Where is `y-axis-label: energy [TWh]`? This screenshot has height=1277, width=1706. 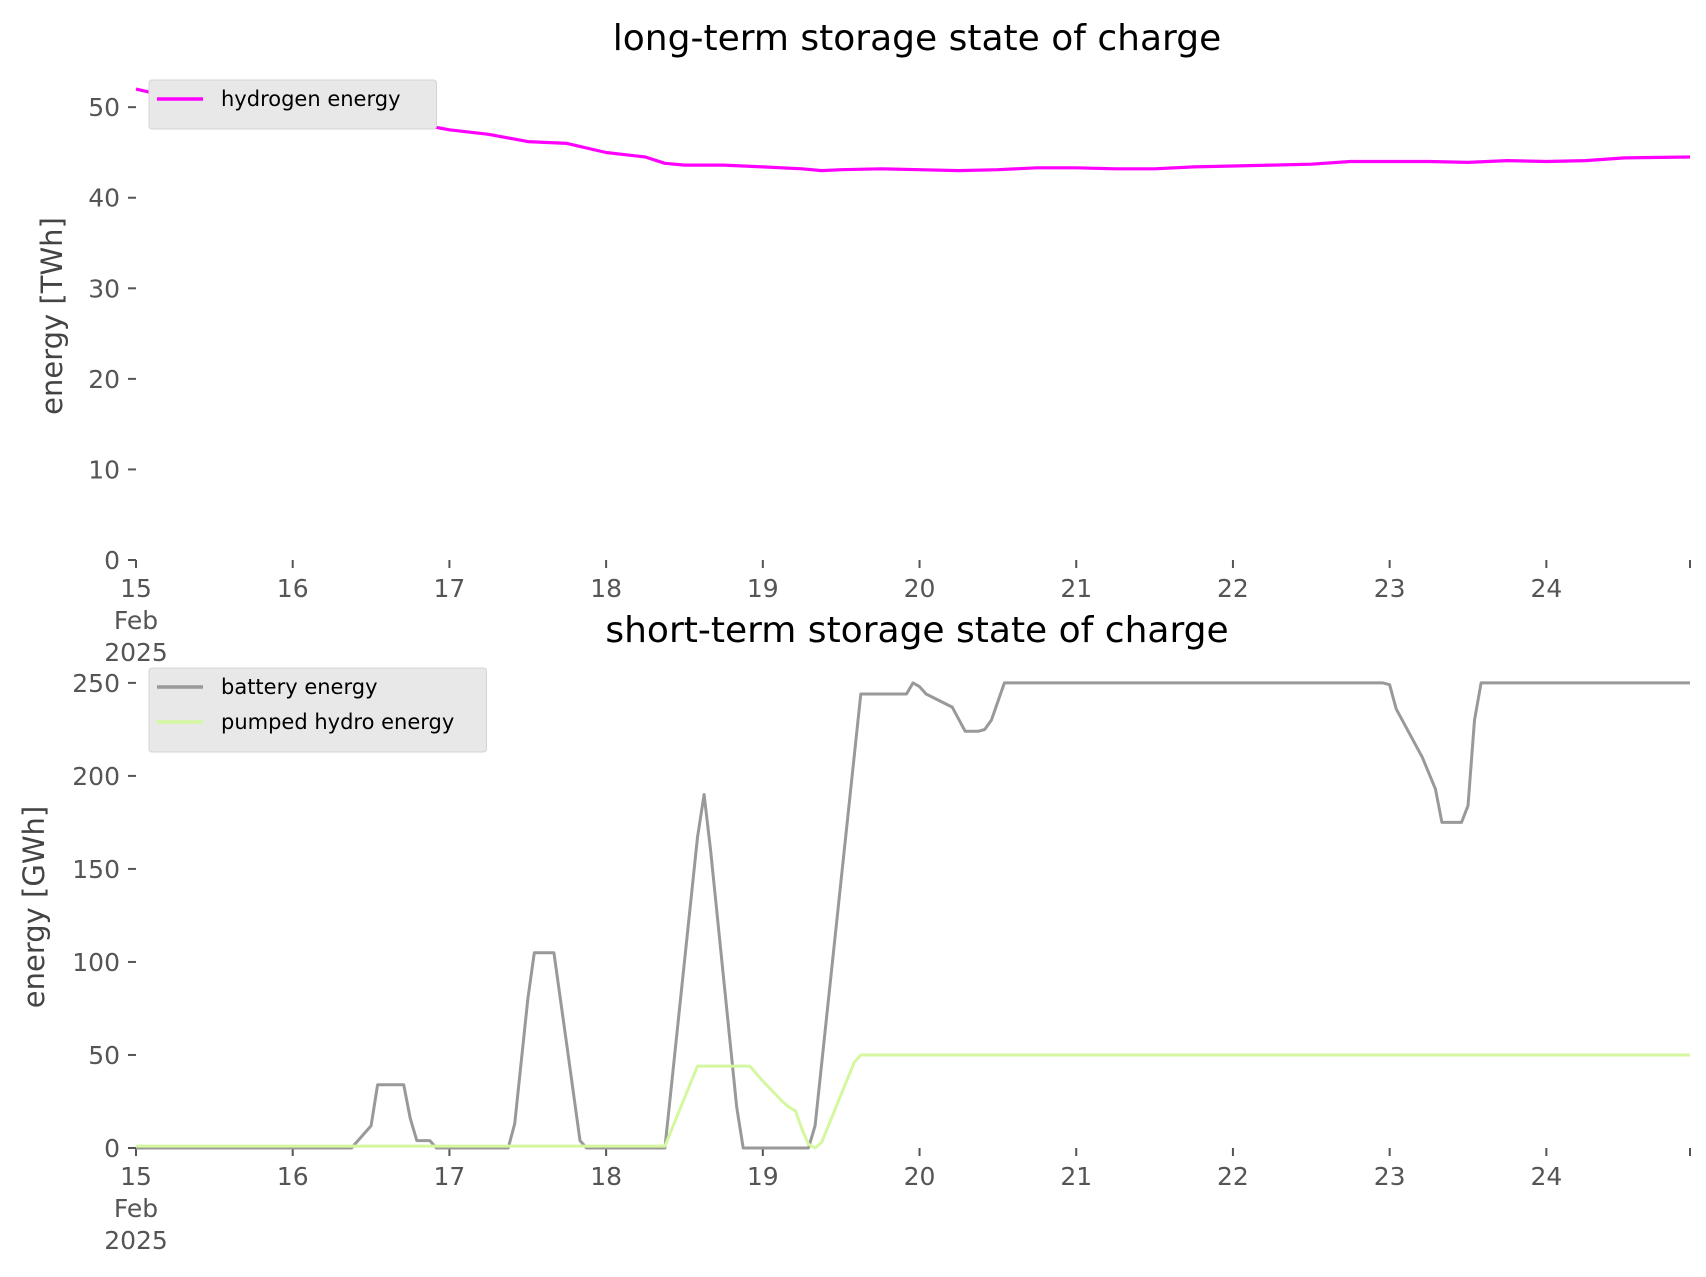
y-axis-label: energy [TWh] is located at coordinates (52, 316).